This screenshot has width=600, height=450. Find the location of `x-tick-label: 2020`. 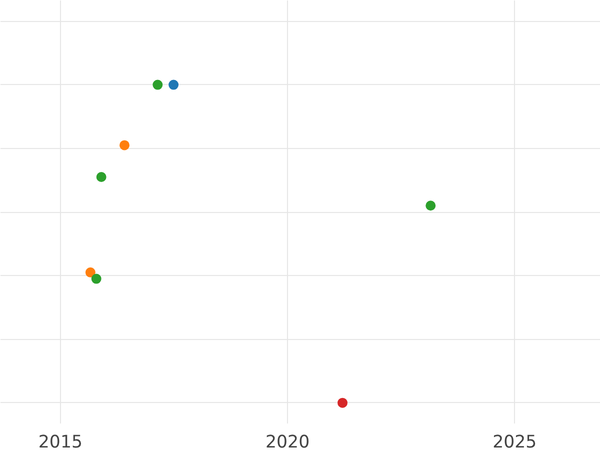

x-tick-label: 2020 is located at coordinates (288, 441).